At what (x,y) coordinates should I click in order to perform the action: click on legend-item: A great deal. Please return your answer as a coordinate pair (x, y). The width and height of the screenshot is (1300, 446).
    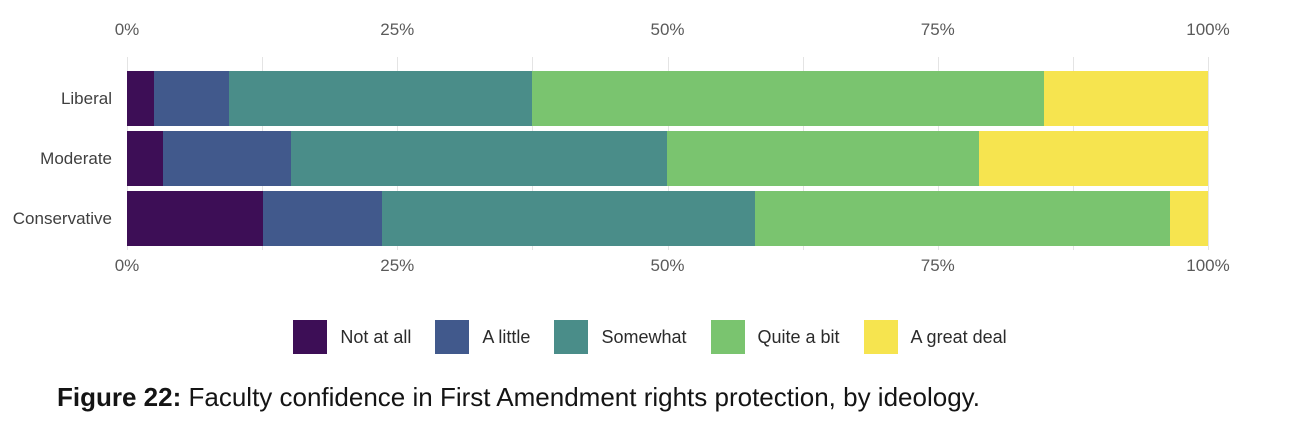
    Looking at the image, I should click on (935, 337).